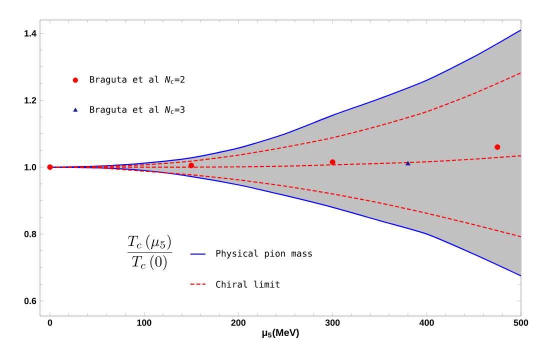  What do you see at coordinates (30, 33) in the screenshot?
I see `y-tick-label: 1.4` at bounding box center [30, 33].